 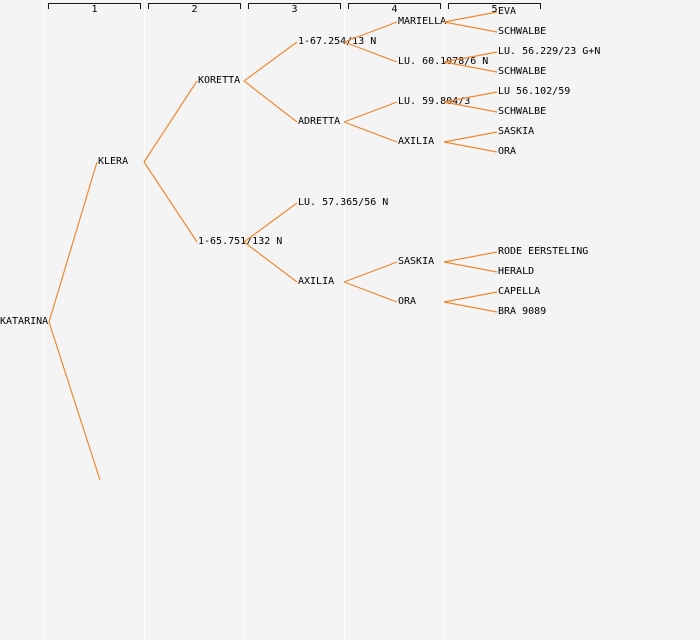 I want to click on node-ora-g5: ORA, so click(x=507, y=151).